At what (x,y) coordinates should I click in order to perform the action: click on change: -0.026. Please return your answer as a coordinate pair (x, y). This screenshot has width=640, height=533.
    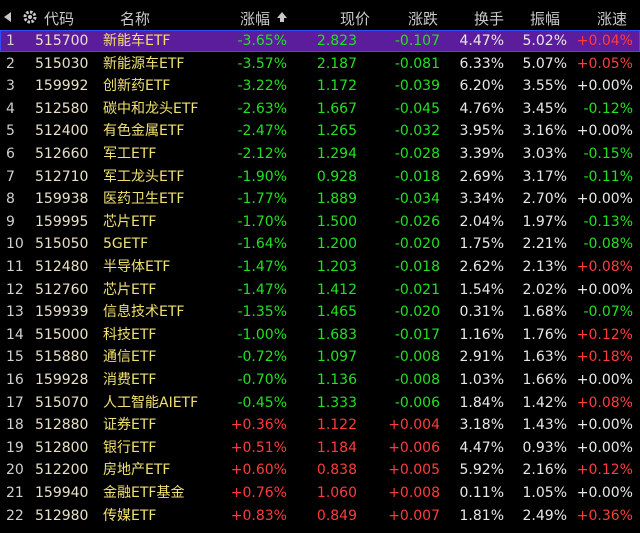
    Looking at the image, I should click on (417, 221).